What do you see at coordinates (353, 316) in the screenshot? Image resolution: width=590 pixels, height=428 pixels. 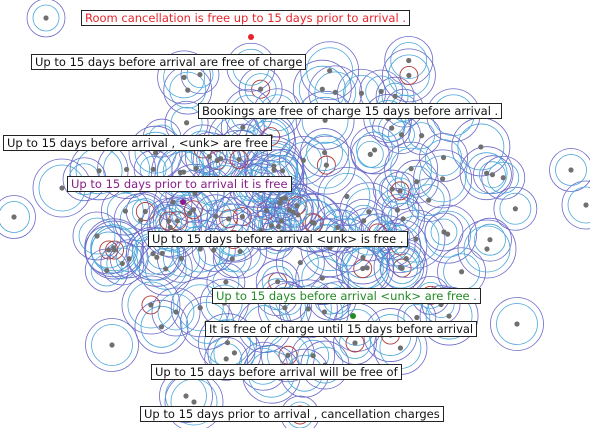 I see `highlight-point` at bounding box center [353, 316].